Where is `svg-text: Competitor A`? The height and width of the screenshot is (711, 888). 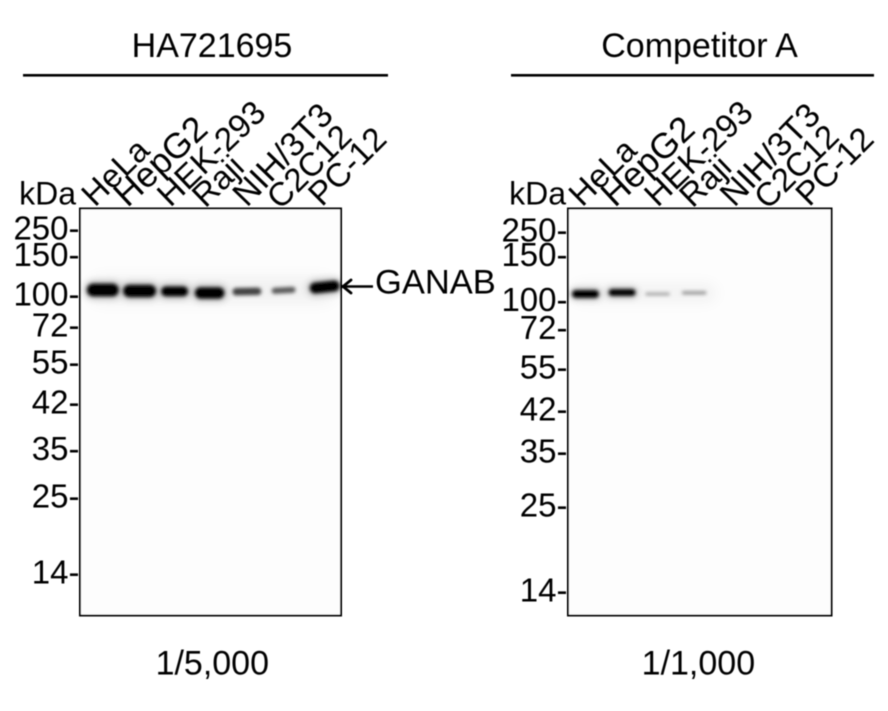 svg-text: Competitor A is located at coordinates (699, 46).